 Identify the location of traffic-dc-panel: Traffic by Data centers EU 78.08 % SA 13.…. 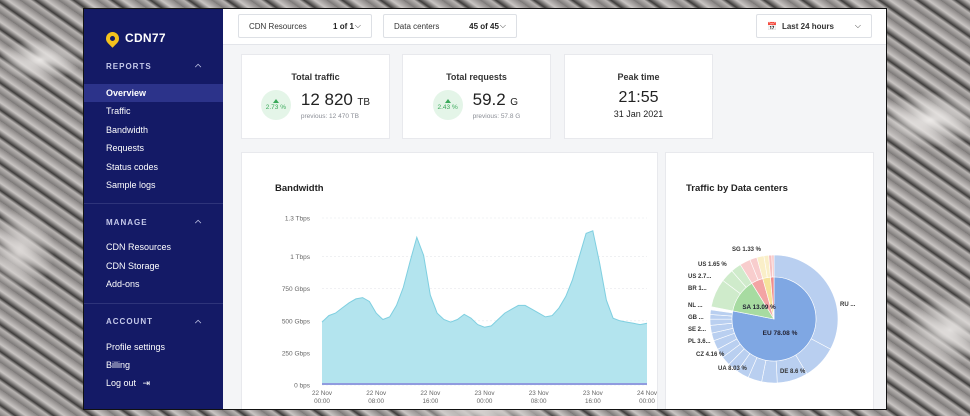
(769, 280).